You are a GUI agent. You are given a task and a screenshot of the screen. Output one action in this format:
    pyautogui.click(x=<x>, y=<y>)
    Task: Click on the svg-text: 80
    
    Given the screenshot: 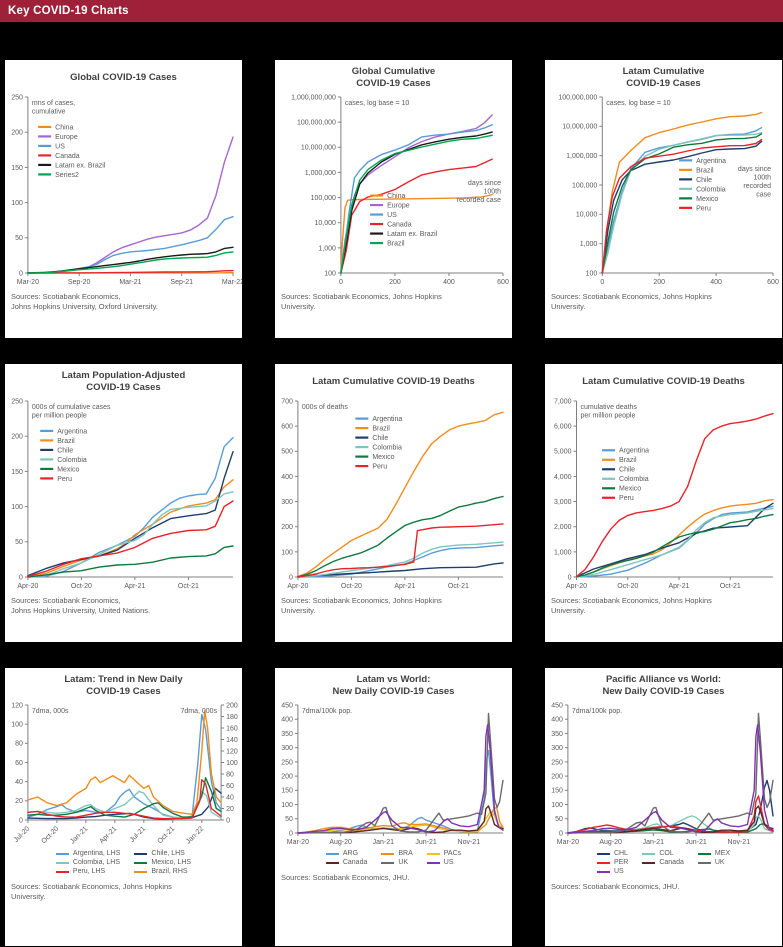 What is the action you would take?
    pyautogui.click(x=230, y=774)
    